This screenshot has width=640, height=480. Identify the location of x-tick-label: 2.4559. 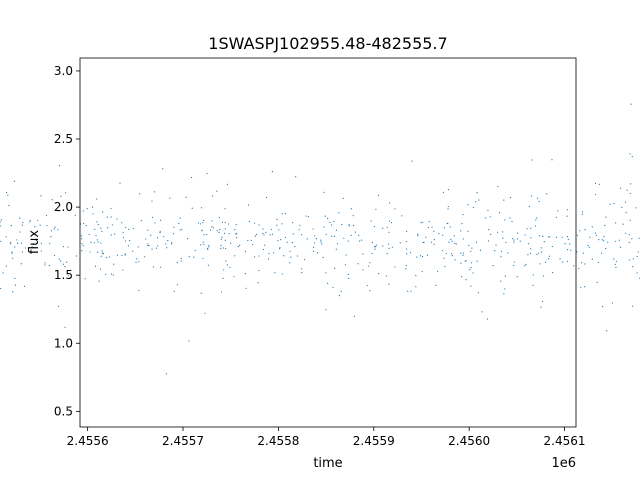
(374, 441).